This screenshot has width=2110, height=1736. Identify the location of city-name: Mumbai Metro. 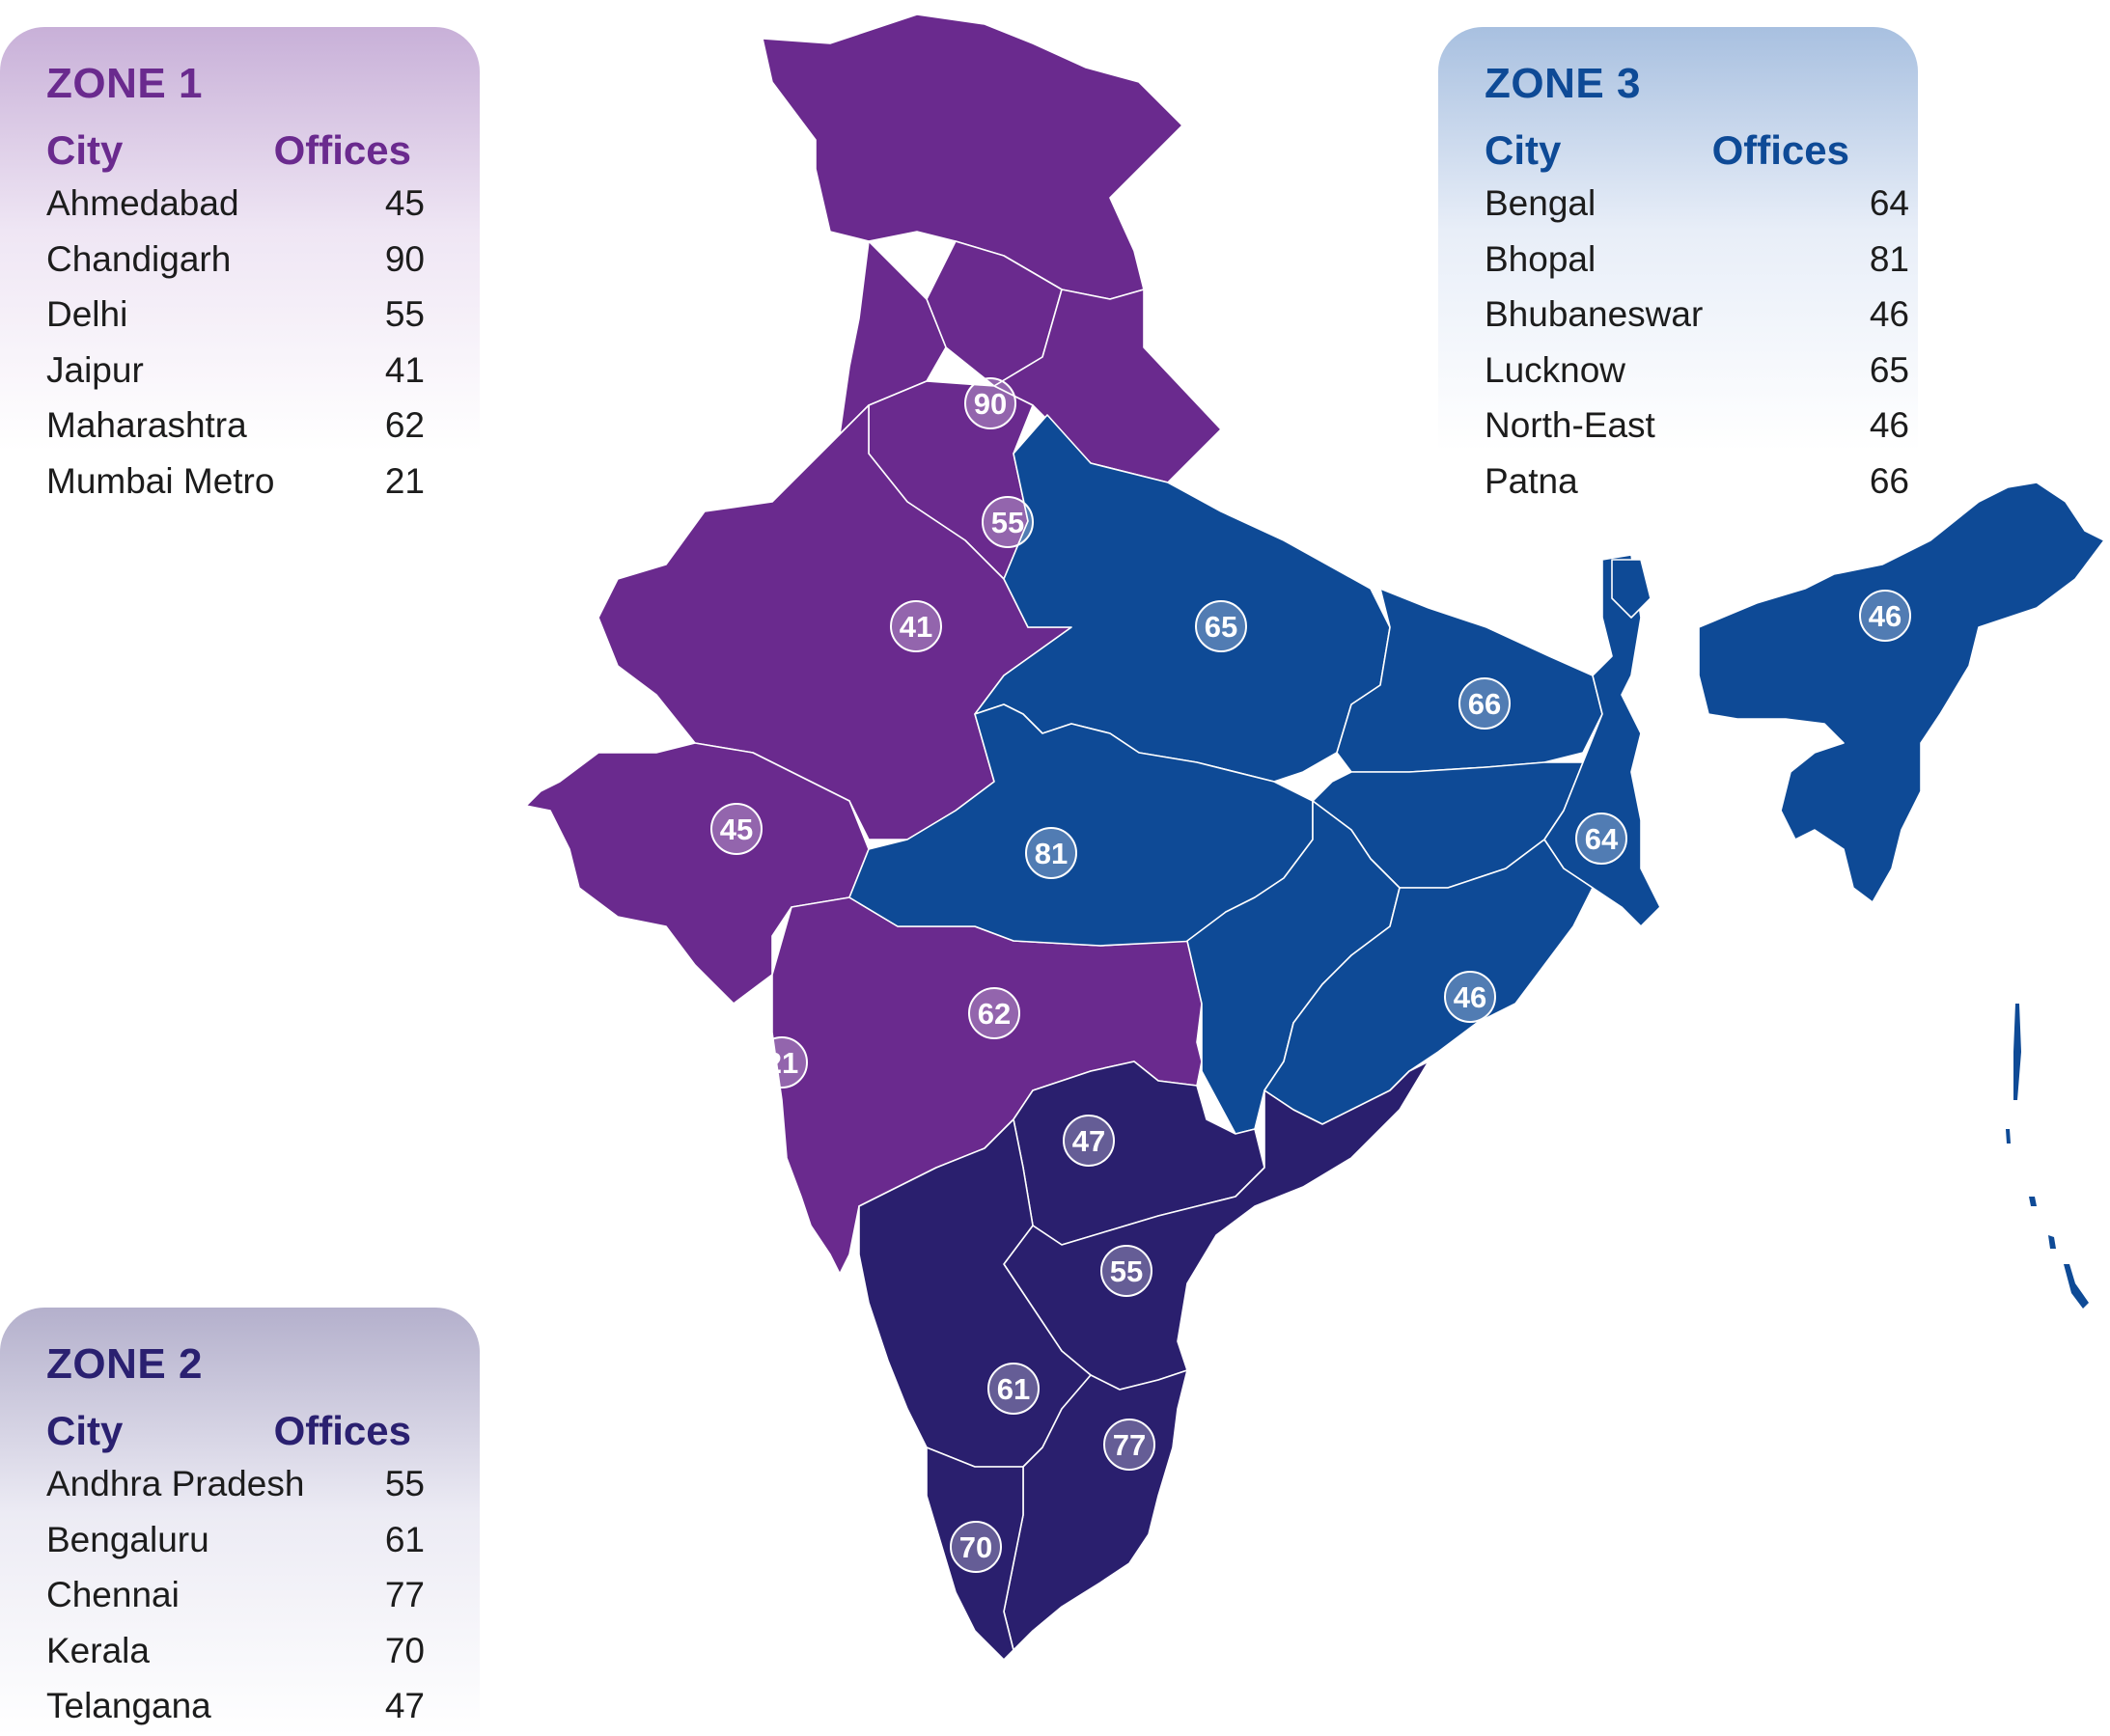
(160, 481).